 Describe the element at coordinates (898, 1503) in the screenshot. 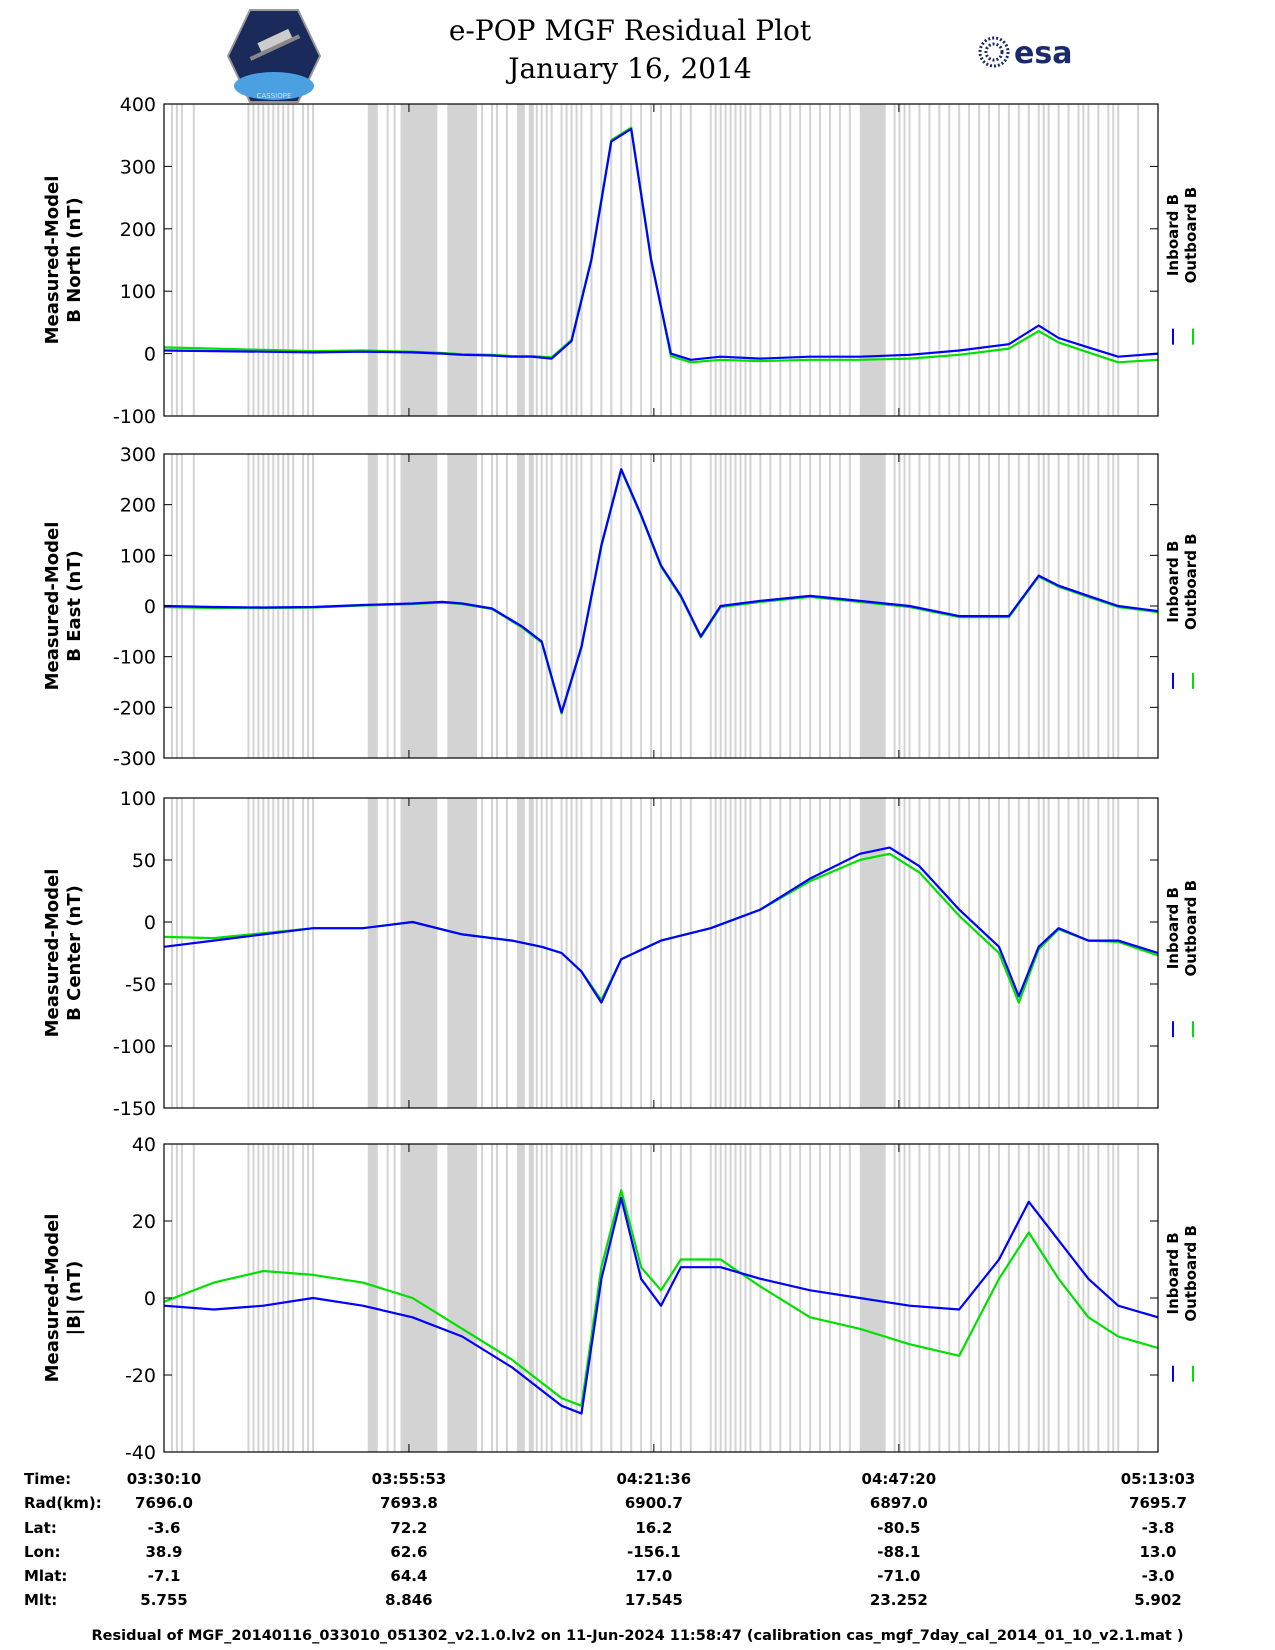

I see `ephemeris-value: 6897.0` at that location.